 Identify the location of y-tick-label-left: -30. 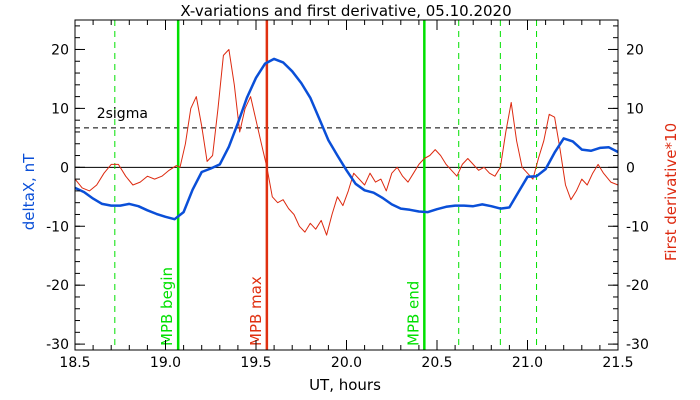
(57, 345).